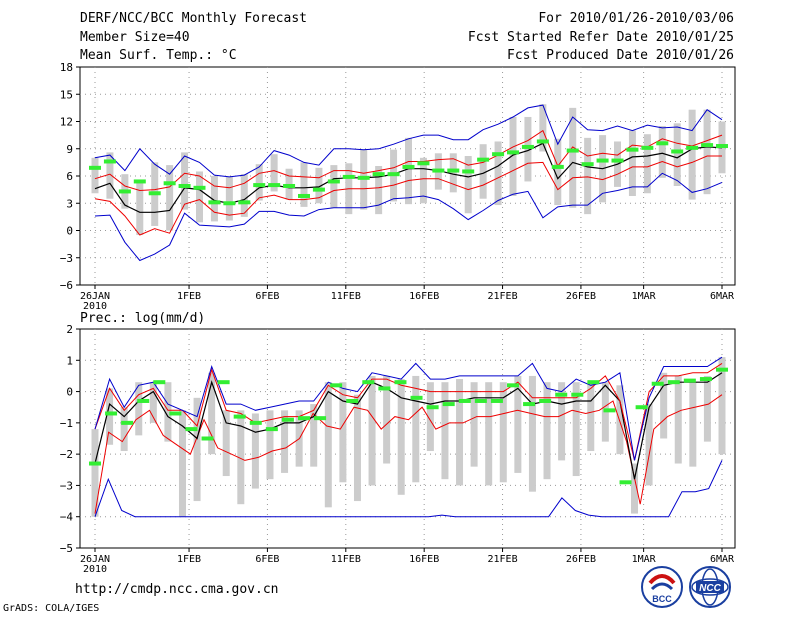  Describe the element at coordinates (636, 18) in the screenshot. I see `forecast-period: For 2010/01/26-2010/03/06` at that location.